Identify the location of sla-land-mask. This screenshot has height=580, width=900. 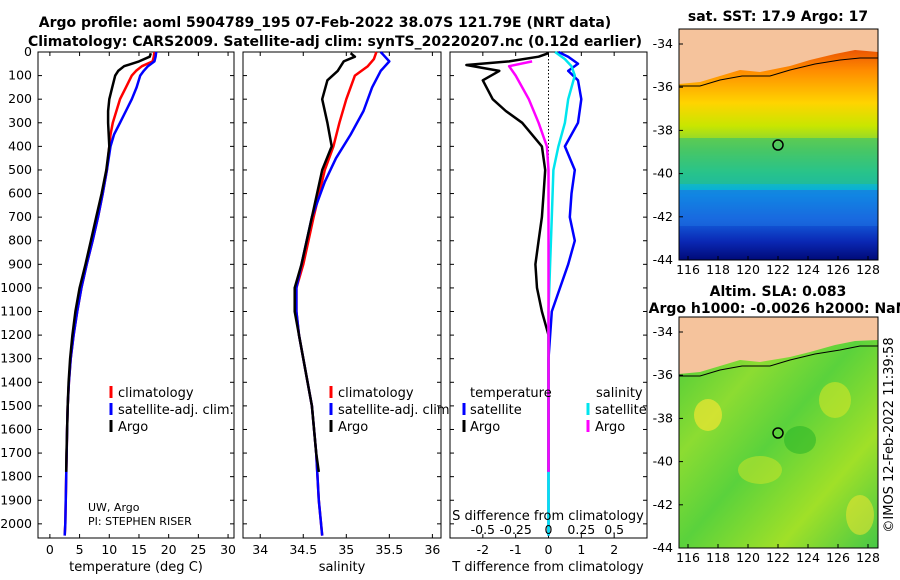
(778, 345).